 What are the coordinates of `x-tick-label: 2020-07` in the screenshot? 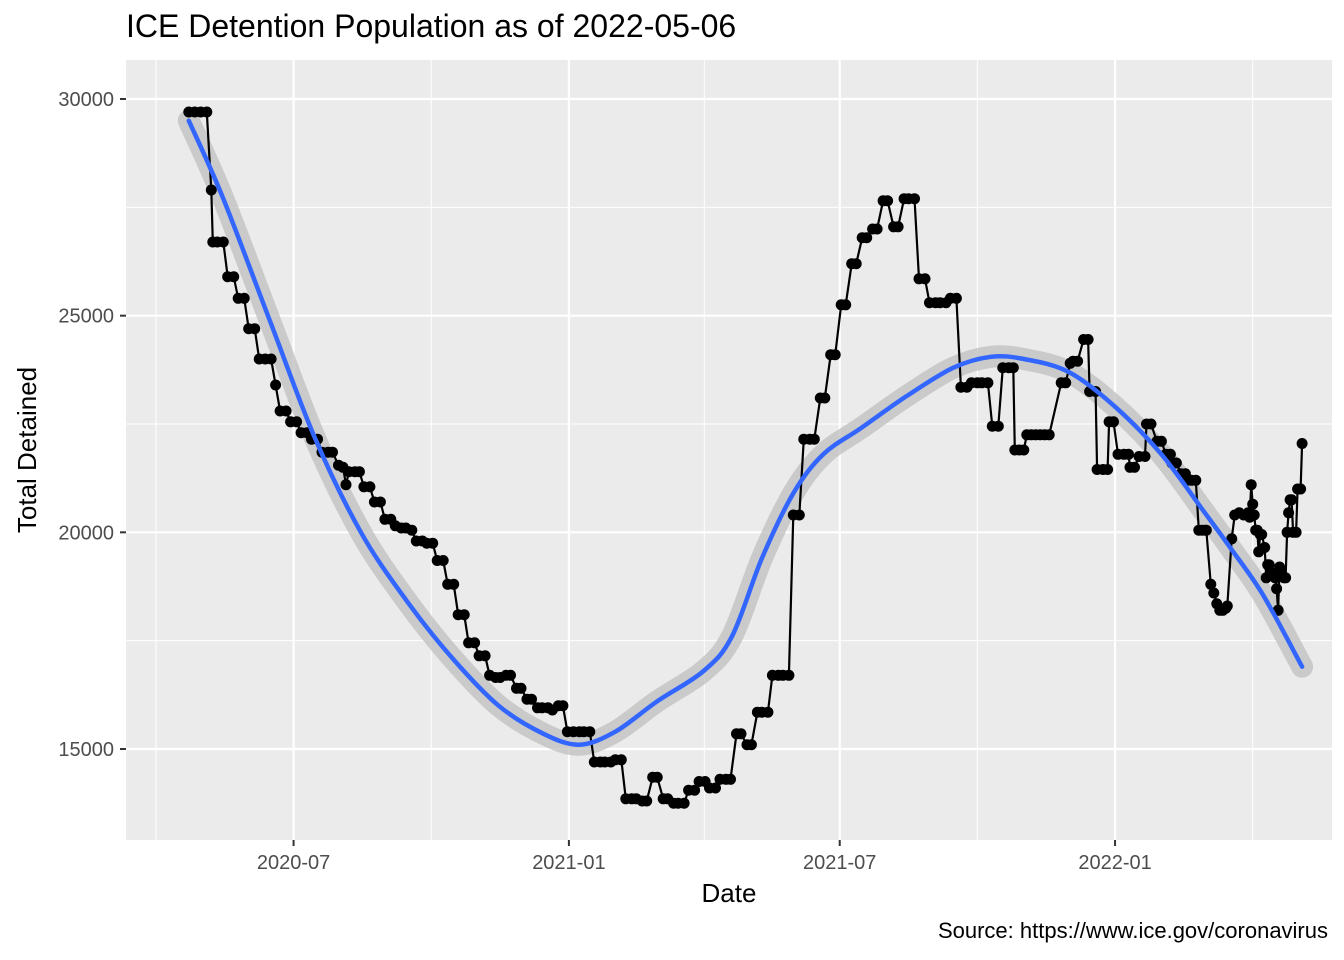 It's located at (293, 863).